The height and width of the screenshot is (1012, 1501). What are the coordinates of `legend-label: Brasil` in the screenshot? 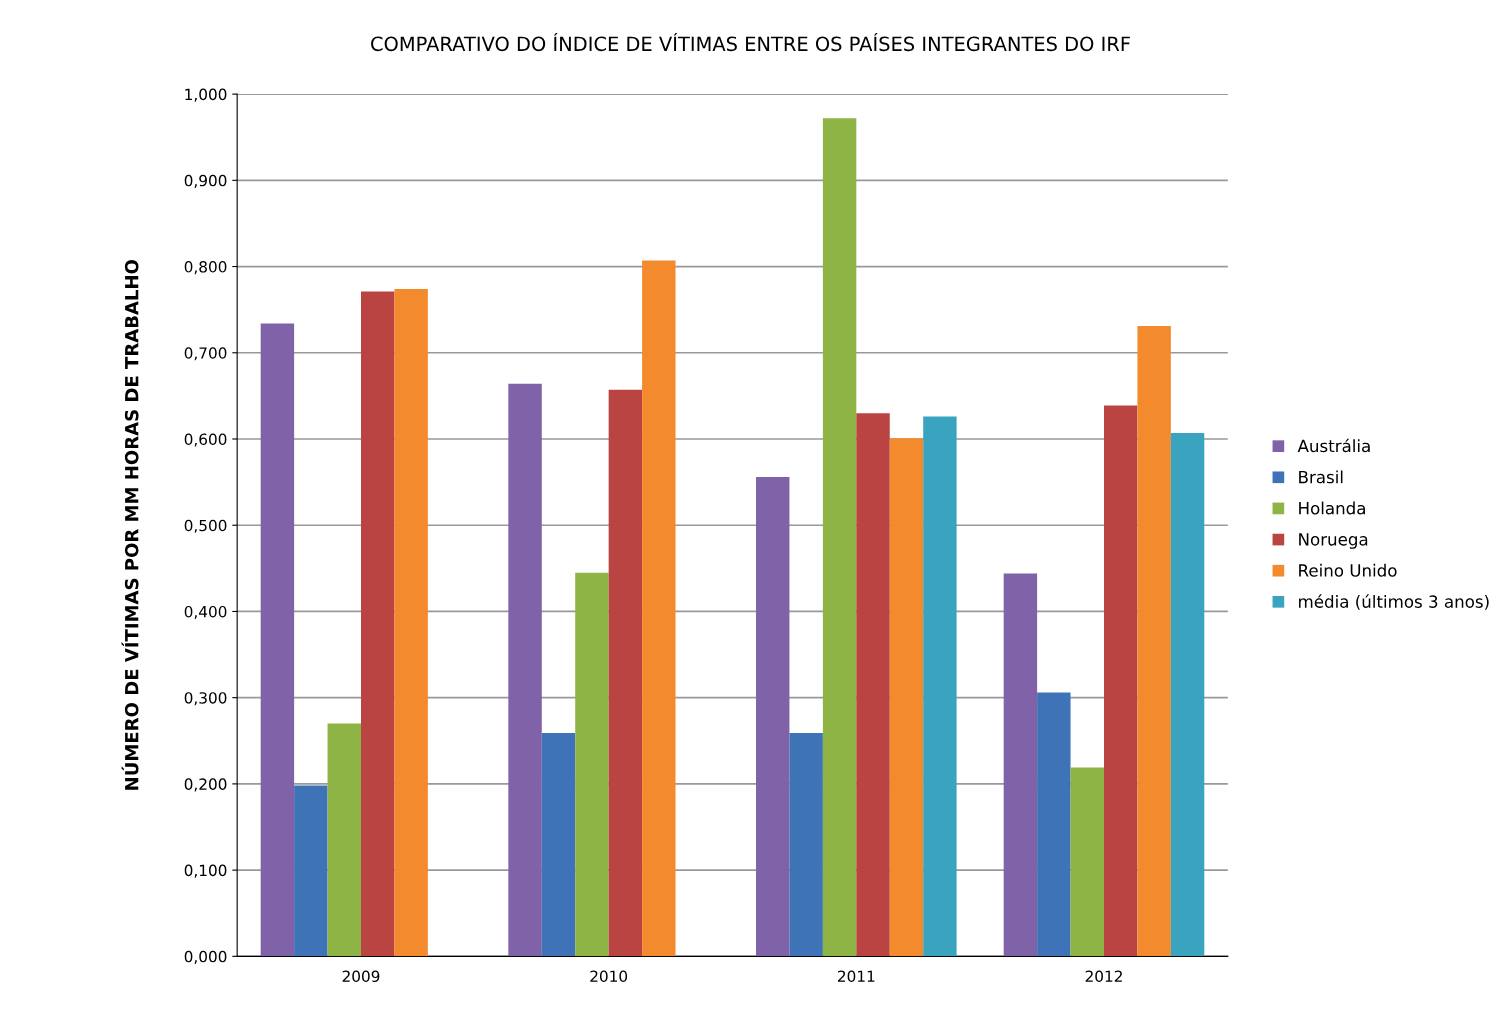 It's located at (1321, 477).